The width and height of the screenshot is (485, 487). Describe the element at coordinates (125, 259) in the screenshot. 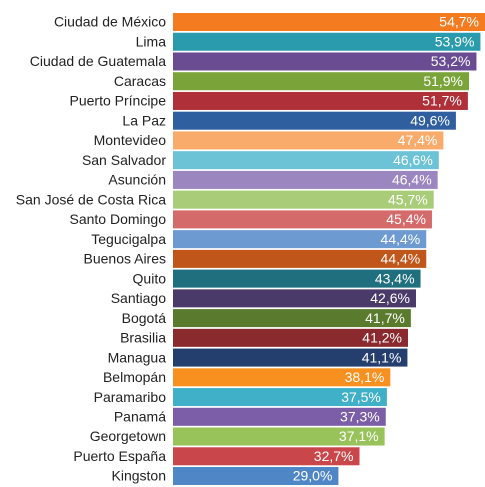

I see `category-label: Buenos Aires` at that location.